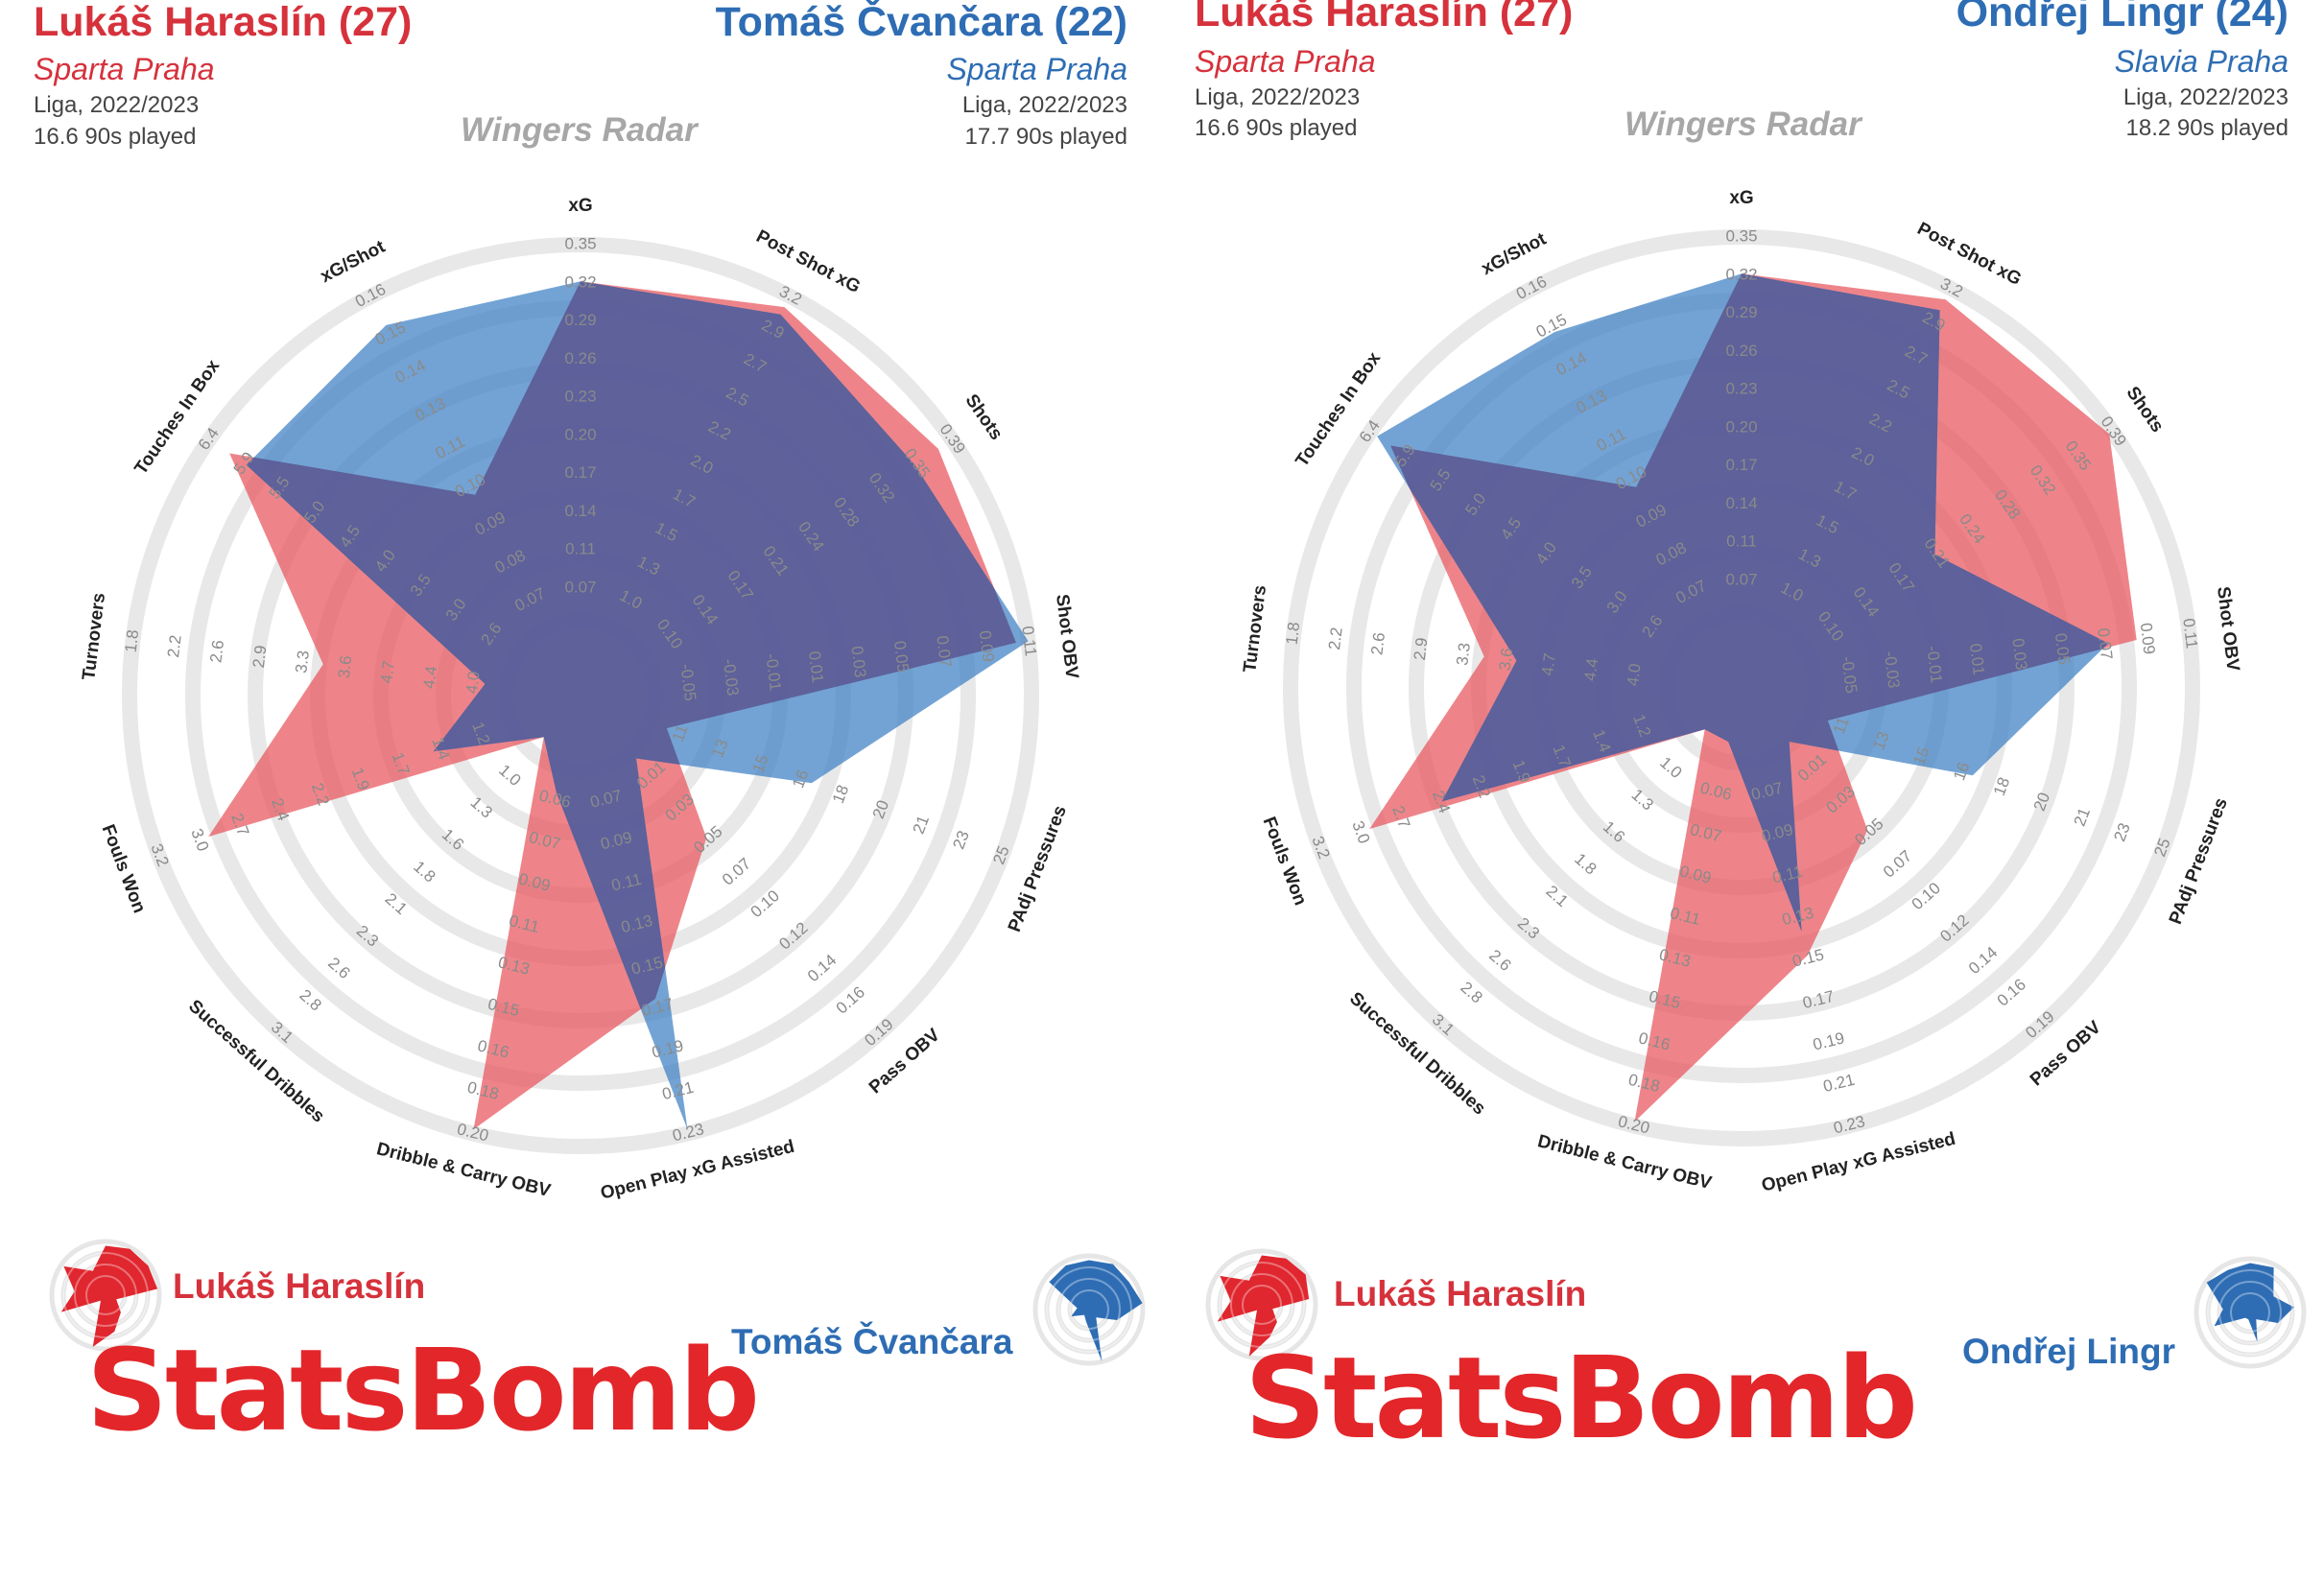 The image size is (2324, 1583). What do you see at coordinates (1384, 17) in the screenshot?
I see `player1-name: Lukáš Haraslín (27)` at bounding box center [1384, 17].